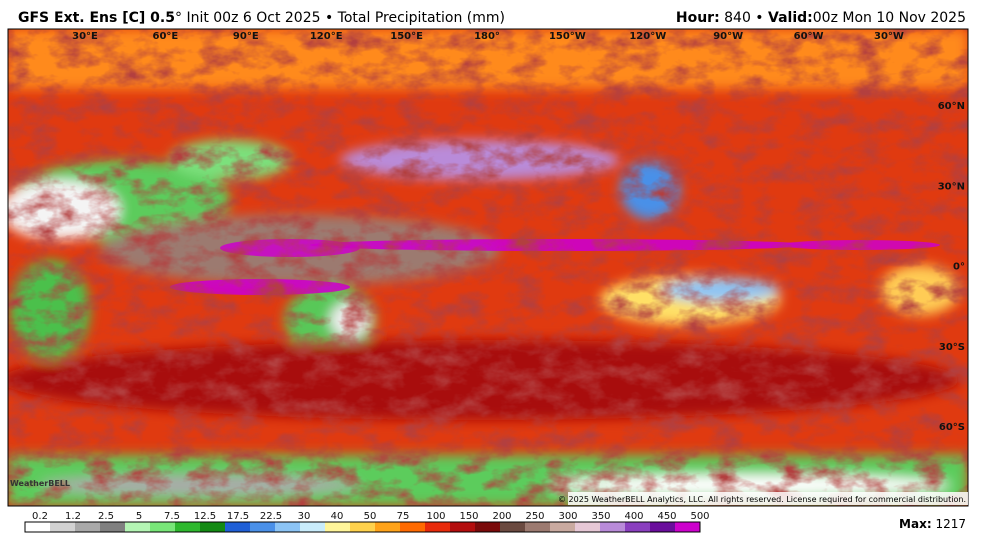  Describe the element at coordinates (698, 18) in the screenshot. I see `hour-label: Hour:` at that location.